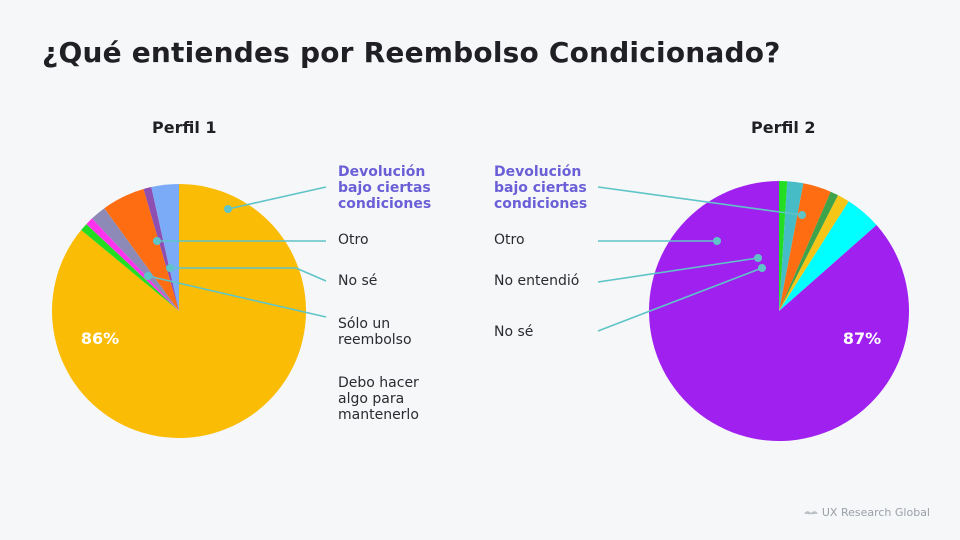  What do you see at coordinates (537, 281) in the screenshot?
I see `legend-label-no-entendio-2: No entendió` at bounding box center [537, 281].